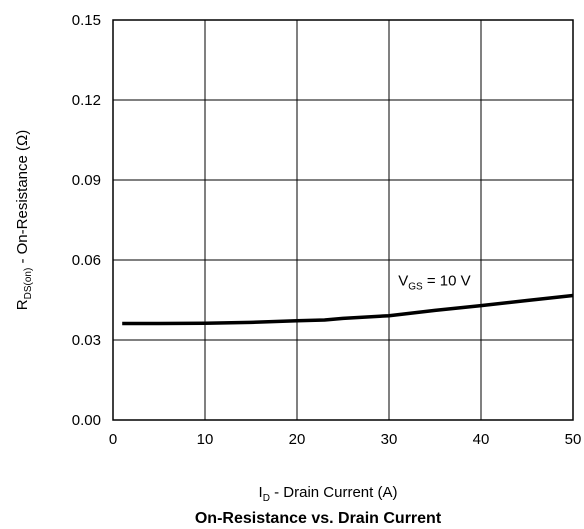  Describe the element at coordinates (573, 439) in the screenshot. I see `x-tick-label: 50` at that location.